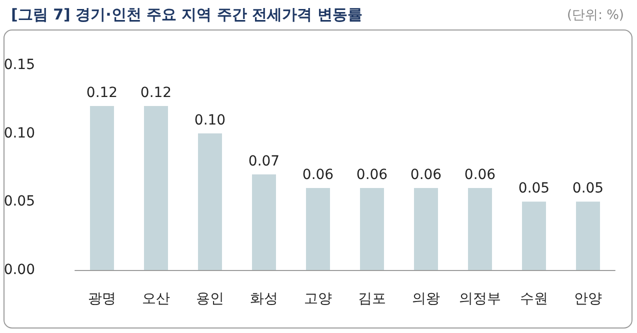 The width and height of the screenshot is (637, 333). Describe the element at coordinates (426, 299) in the screenshot. I see `x-tick-label: 의왕` at that location.